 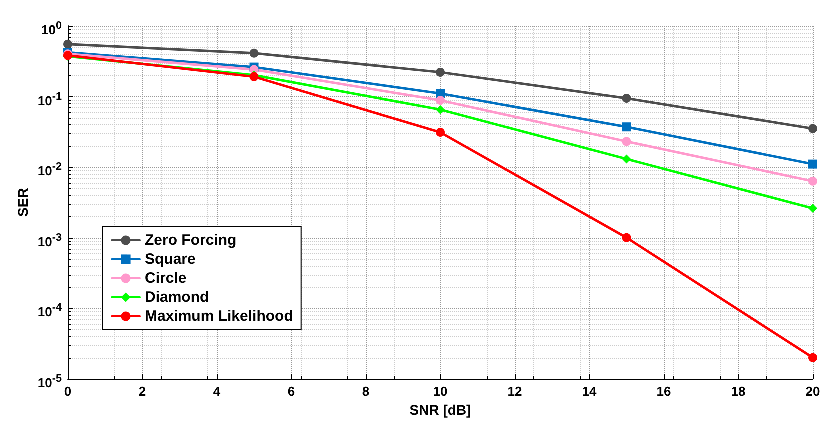 What do you see at coordinates (170, 259) in the screenshot?
I see `legend-label: Square` at bounding box center [170, 259].